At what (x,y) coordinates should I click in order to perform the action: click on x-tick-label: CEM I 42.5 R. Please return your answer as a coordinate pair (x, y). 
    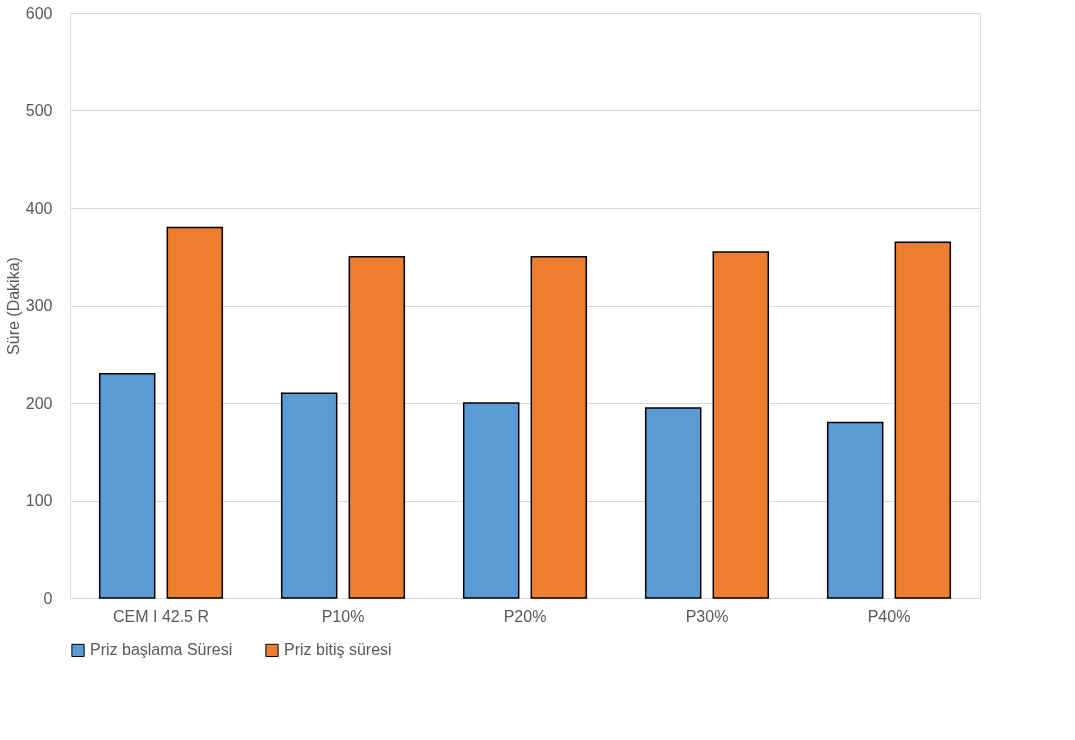
    Looking at the image, I should click on (161, 616).